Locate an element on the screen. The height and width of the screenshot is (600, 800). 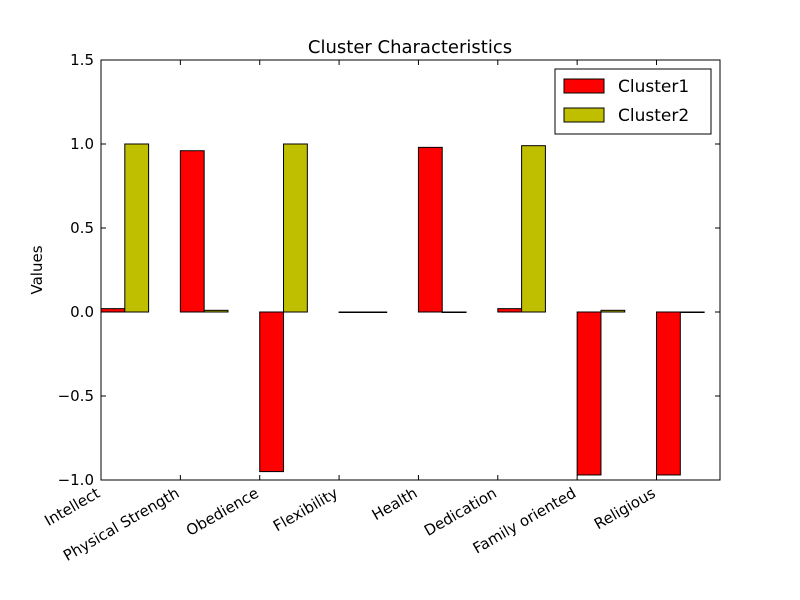
bar-cluster2-health is located at coordinates (454, 312).